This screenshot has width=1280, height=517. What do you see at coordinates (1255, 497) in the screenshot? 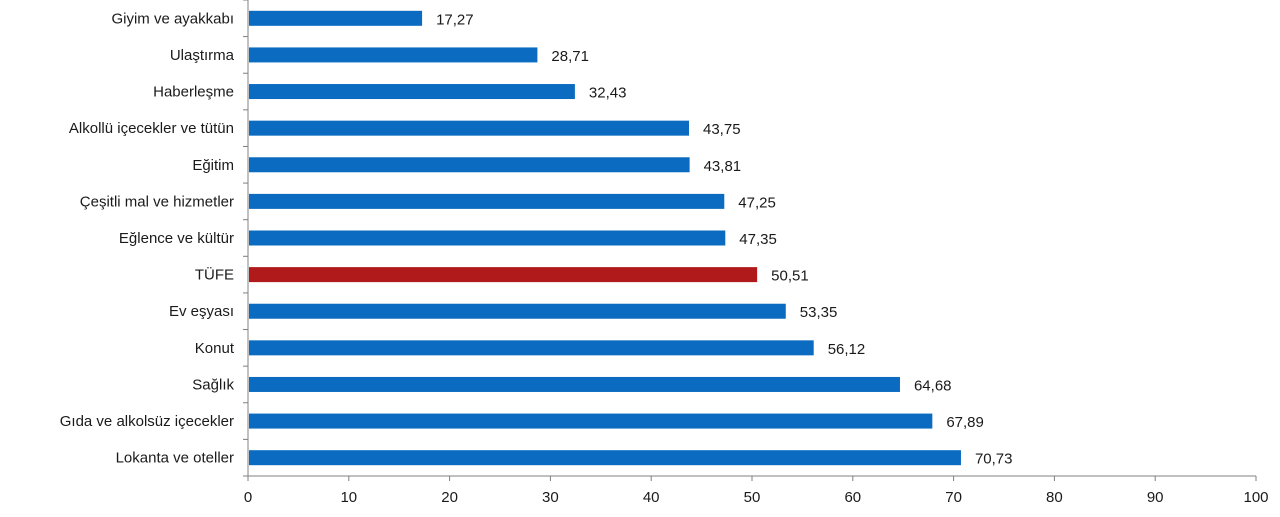
I see `x-tick-label: 100` at bounding box center [1255, 497].